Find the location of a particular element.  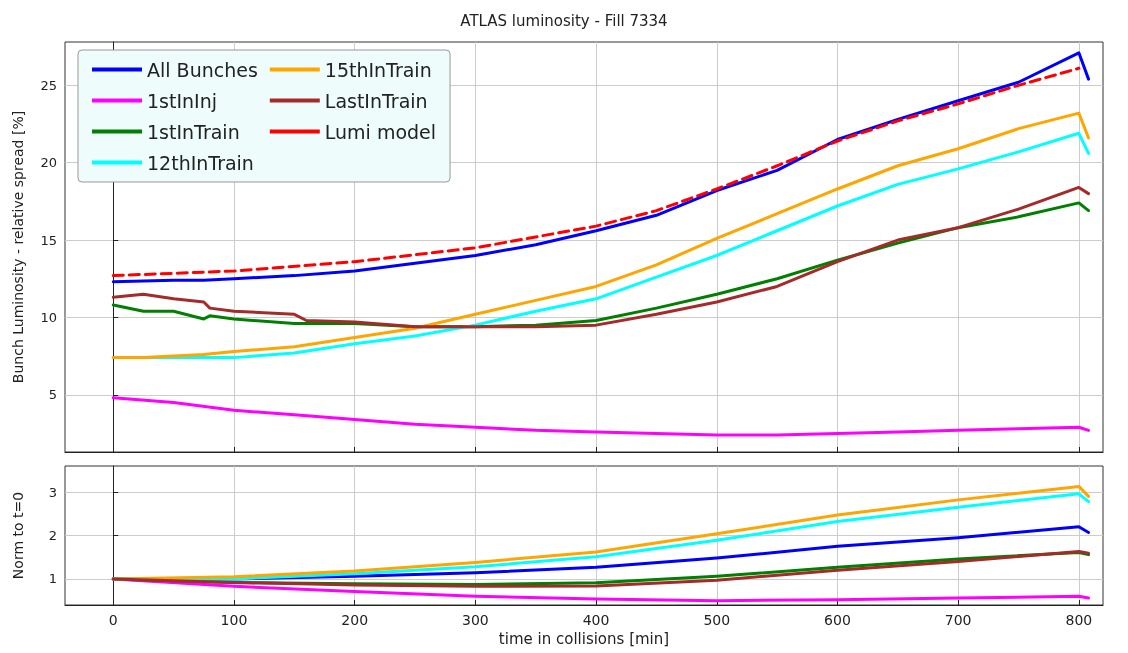

legend-label: 12thInTrain is located at coordinates (200, 162).